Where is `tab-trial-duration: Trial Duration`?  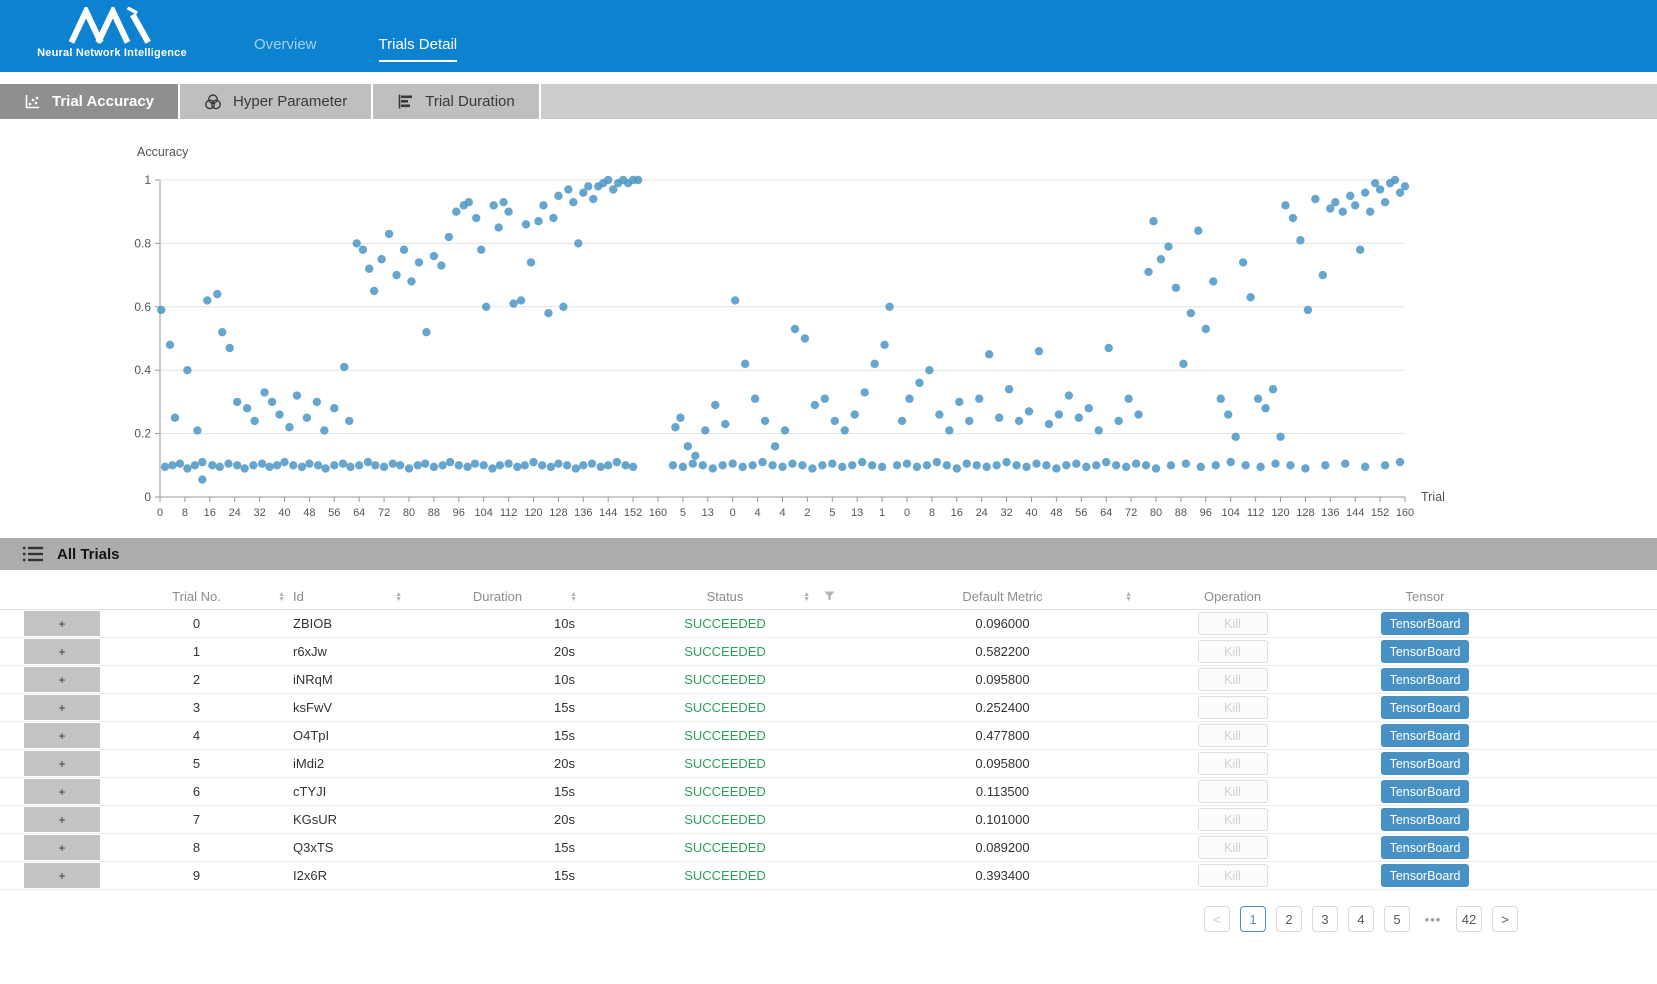 tab-trial-duration: Trial Duration is located at coordinates (457, 101).